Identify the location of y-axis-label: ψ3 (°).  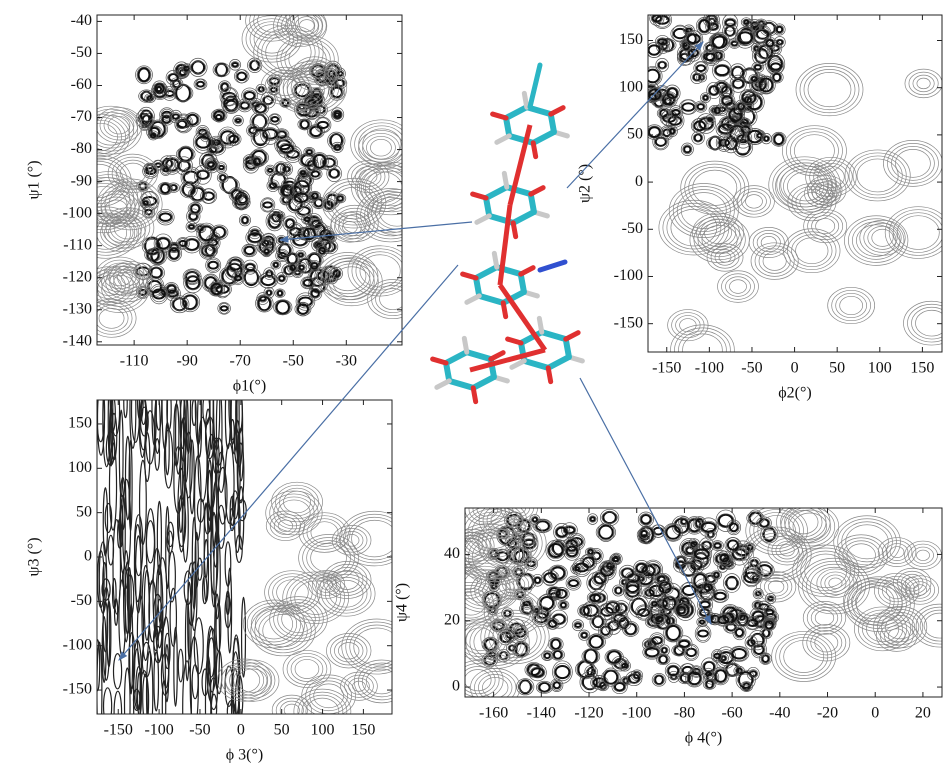
(34, 556).